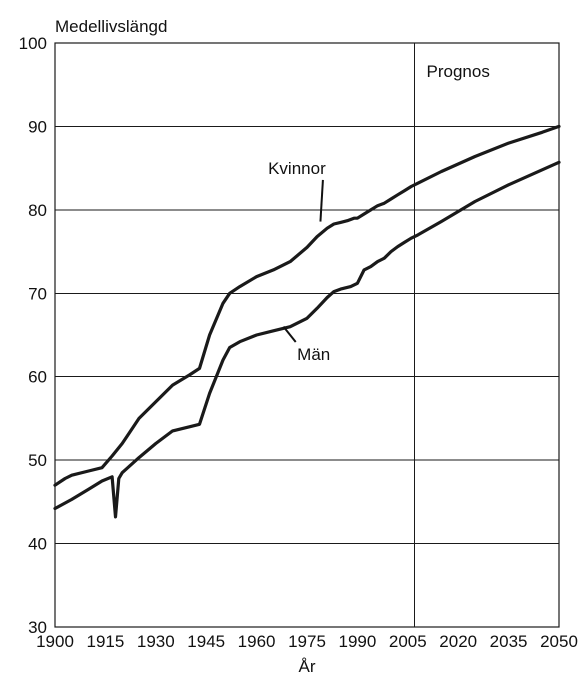 The width and height of the screenshot is (585, 684). What do you see at coordinates (206, 641) in the screenshot?
I see `x-tick-label: 1945` at bounding box center [206, 641].